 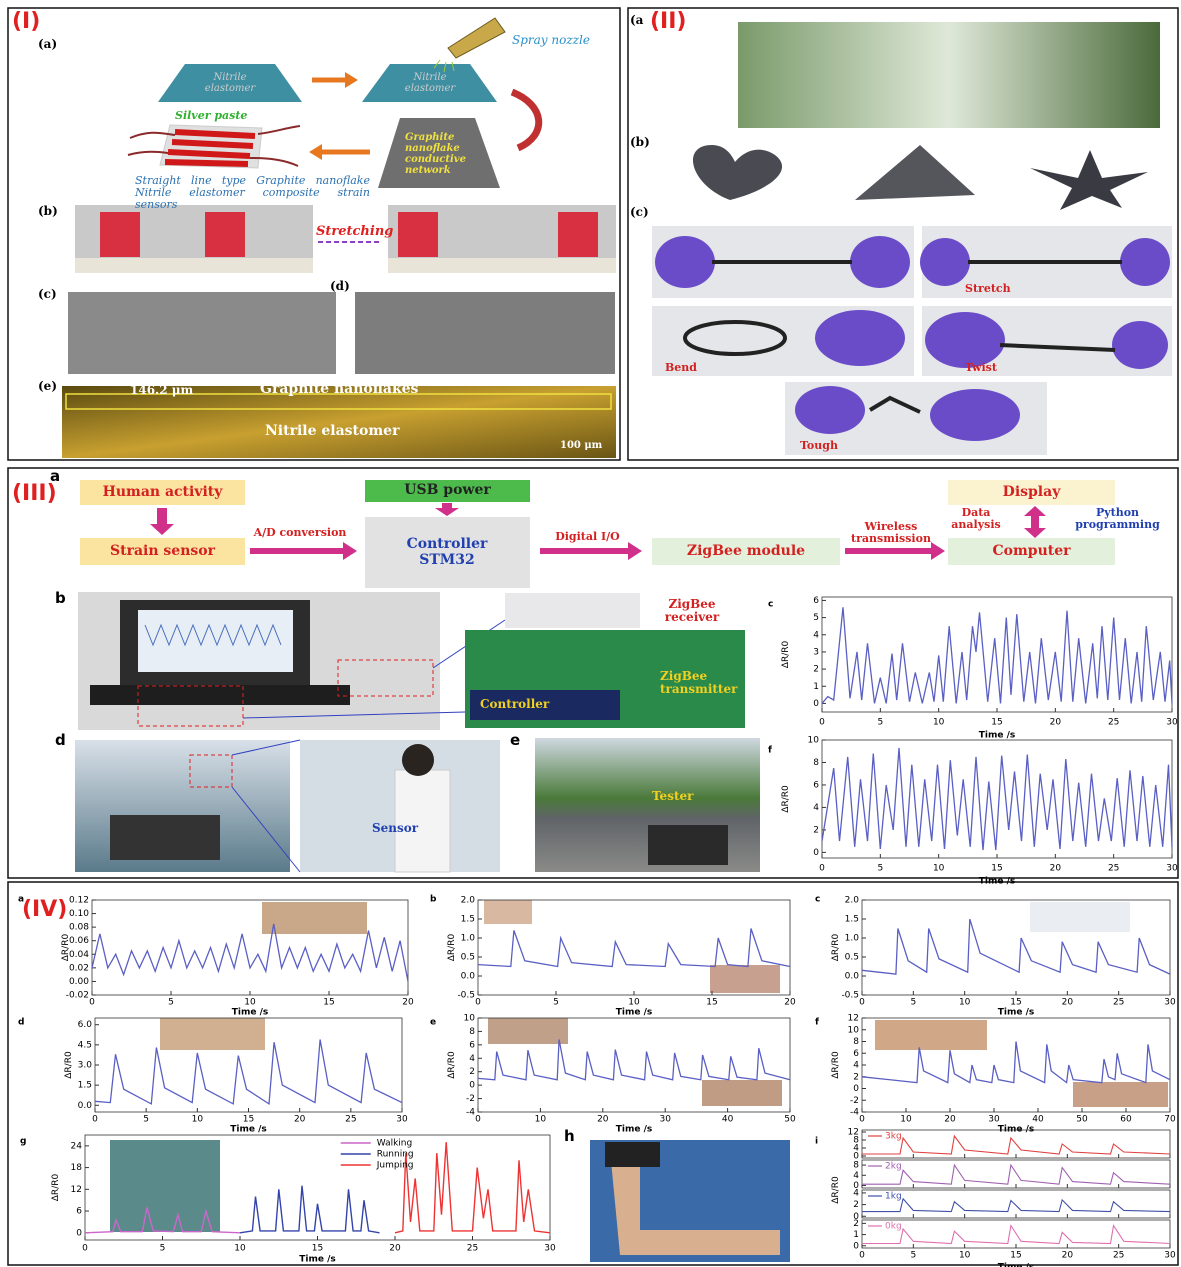 What do you see at coordinates (668, 21) in the screenshot?
I see `panel-tag: (II)` at bounding box center [668, 21].